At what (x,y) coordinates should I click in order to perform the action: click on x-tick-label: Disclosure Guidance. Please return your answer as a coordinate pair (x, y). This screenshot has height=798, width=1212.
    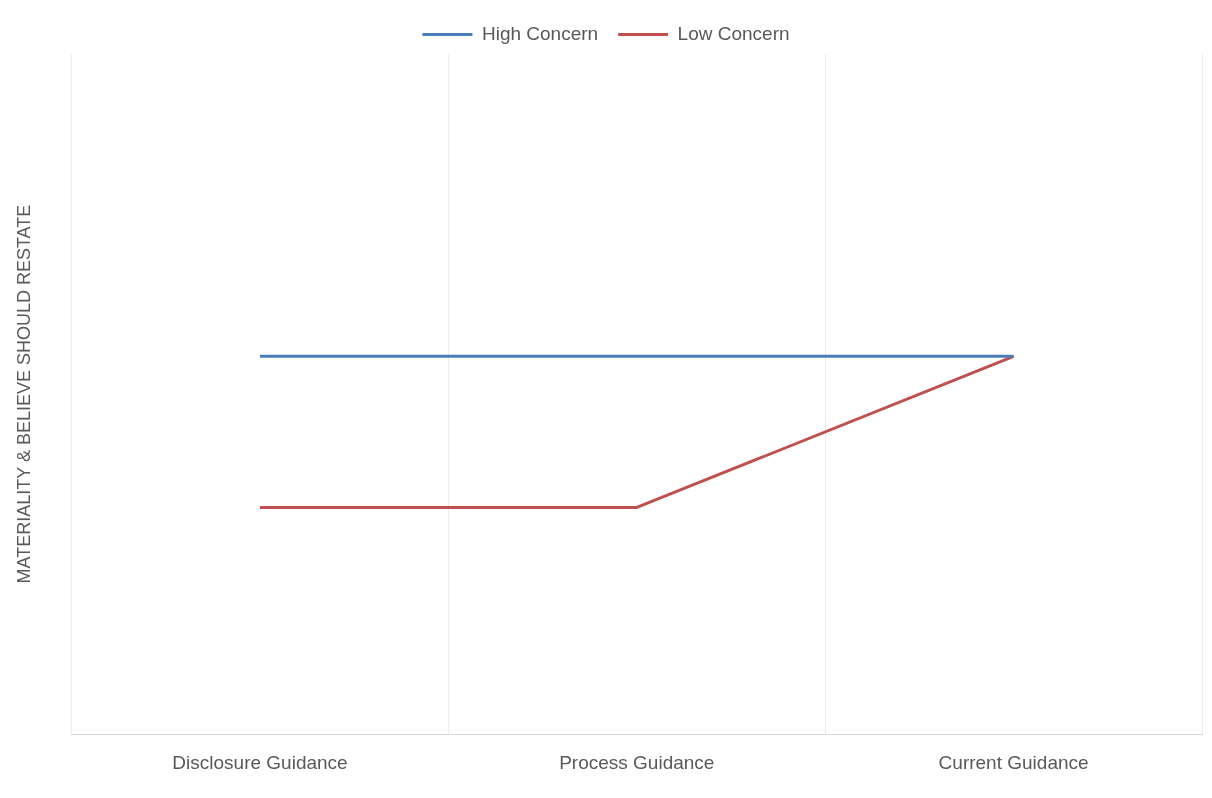
    Looking at the image, I should click on (260, 762).